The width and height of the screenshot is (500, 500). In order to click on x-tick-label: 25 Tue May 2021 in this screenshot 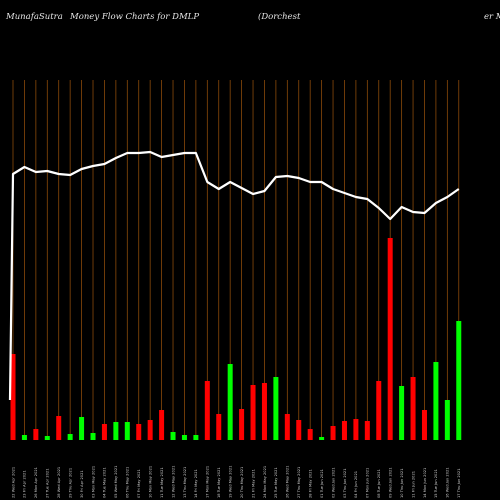, I will do `click(276, 482)`.